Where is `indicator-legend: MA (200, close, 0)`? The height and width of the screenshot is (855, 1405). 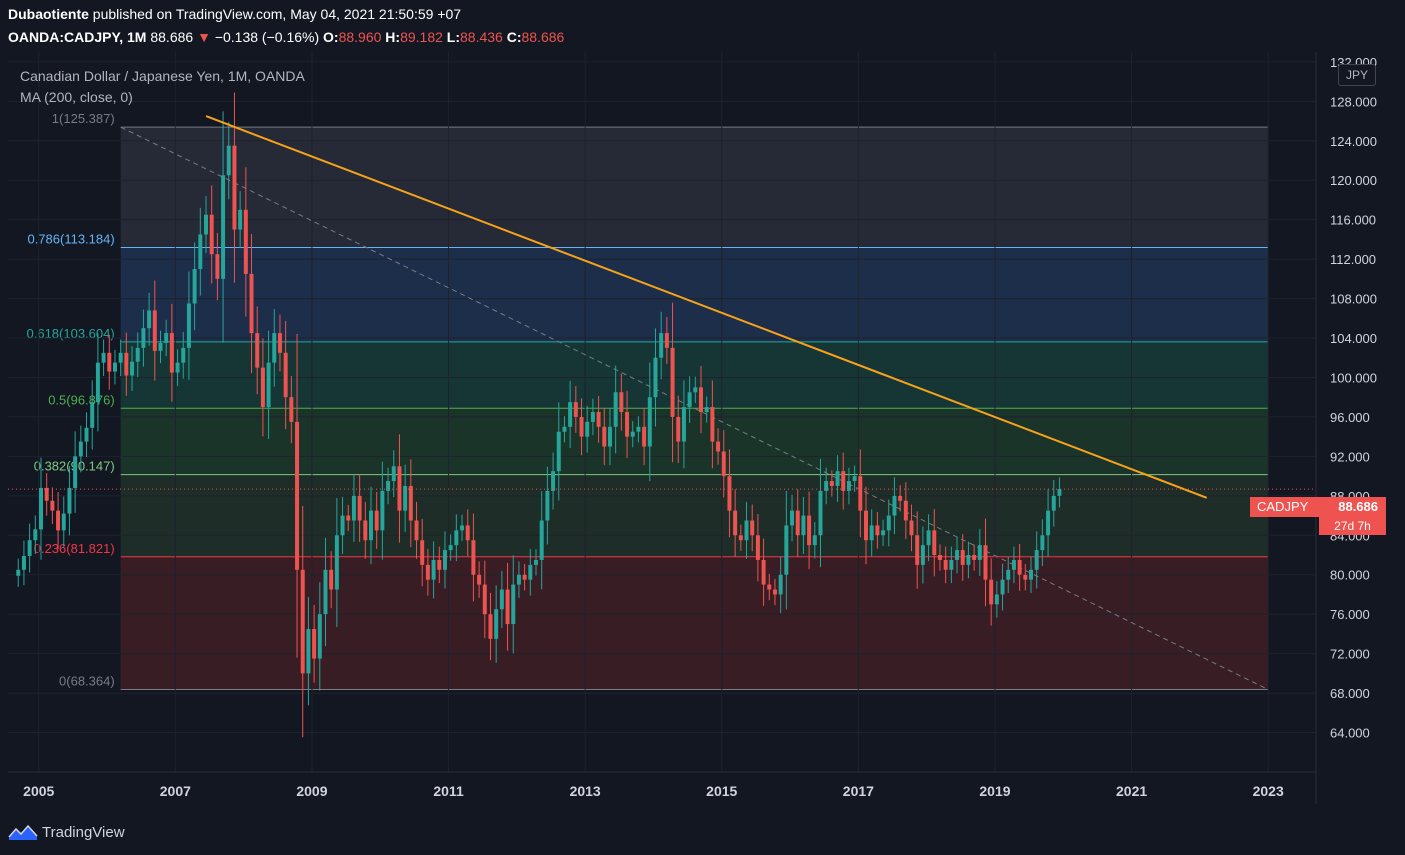
indicator-legend: MA (200, close, 0) is located at coordinates (76, 97).